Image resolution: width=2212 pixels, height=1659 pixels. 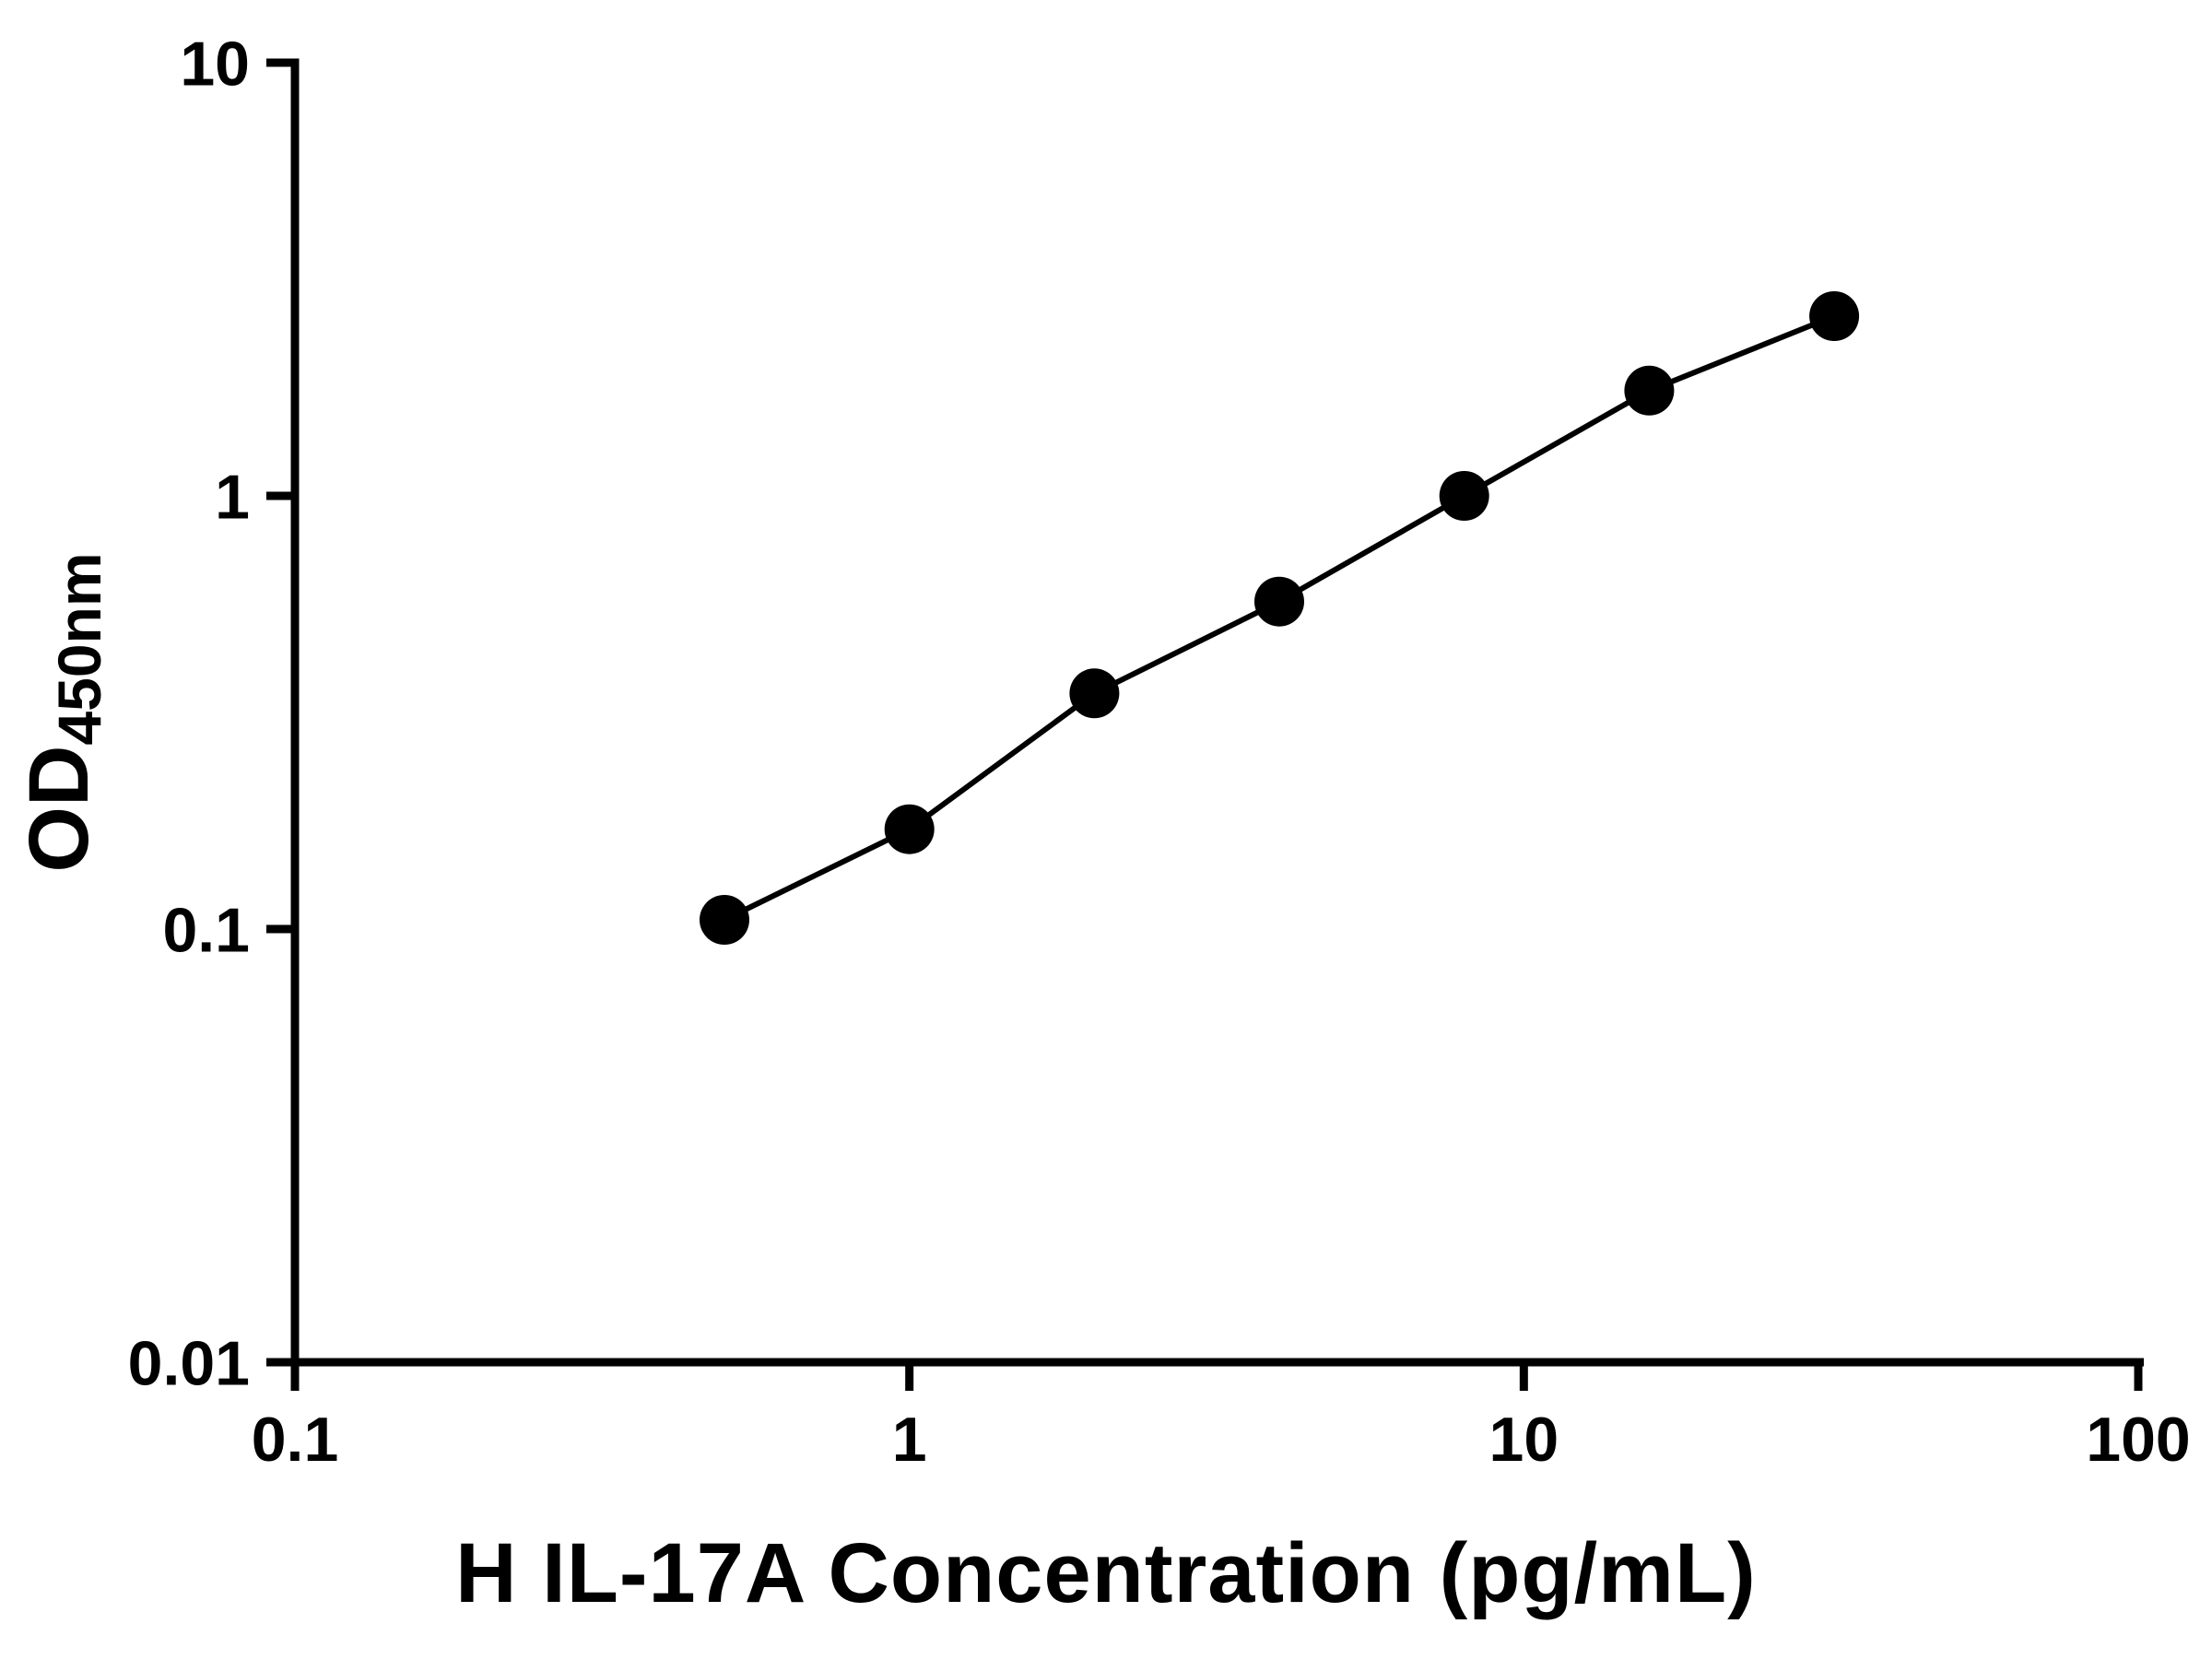 What do you see at coordinates (206, 930) in the screenshot?
I see `y-tick-label: 0.1` at bounding box center [206, 930].